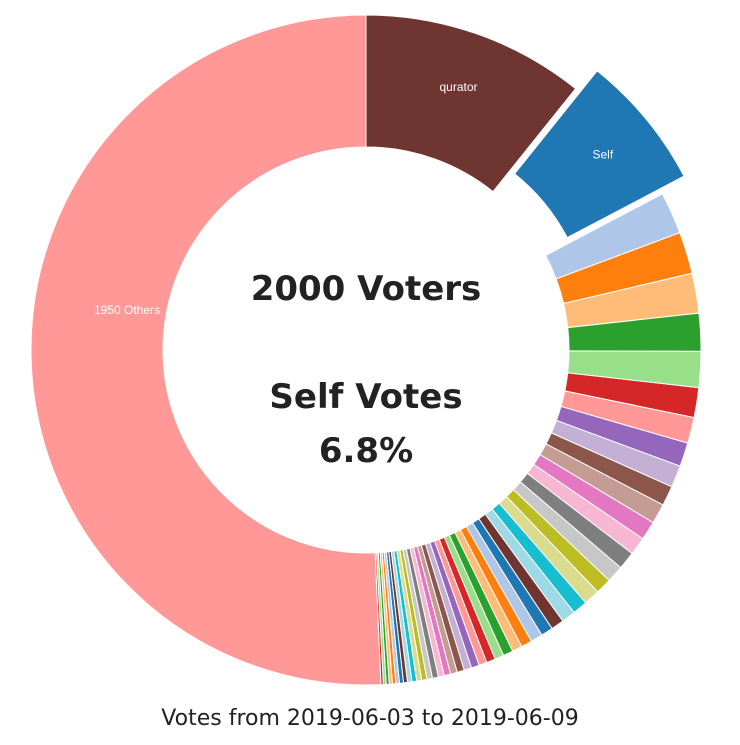 Image resolution: width=740 pixels, height=745 pixels. Describe the element at coordinates (366, 289) in the screenshot. I see `voters-count-text: 2000 Voters` at that location.